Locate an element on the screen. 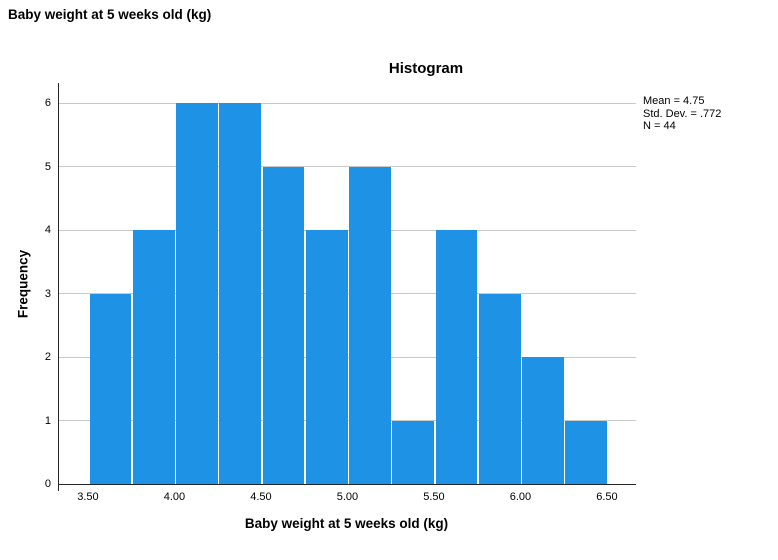 This screenshot has height=560, width=778. y-tick-label: 0 is located at coordinates (47, 484).